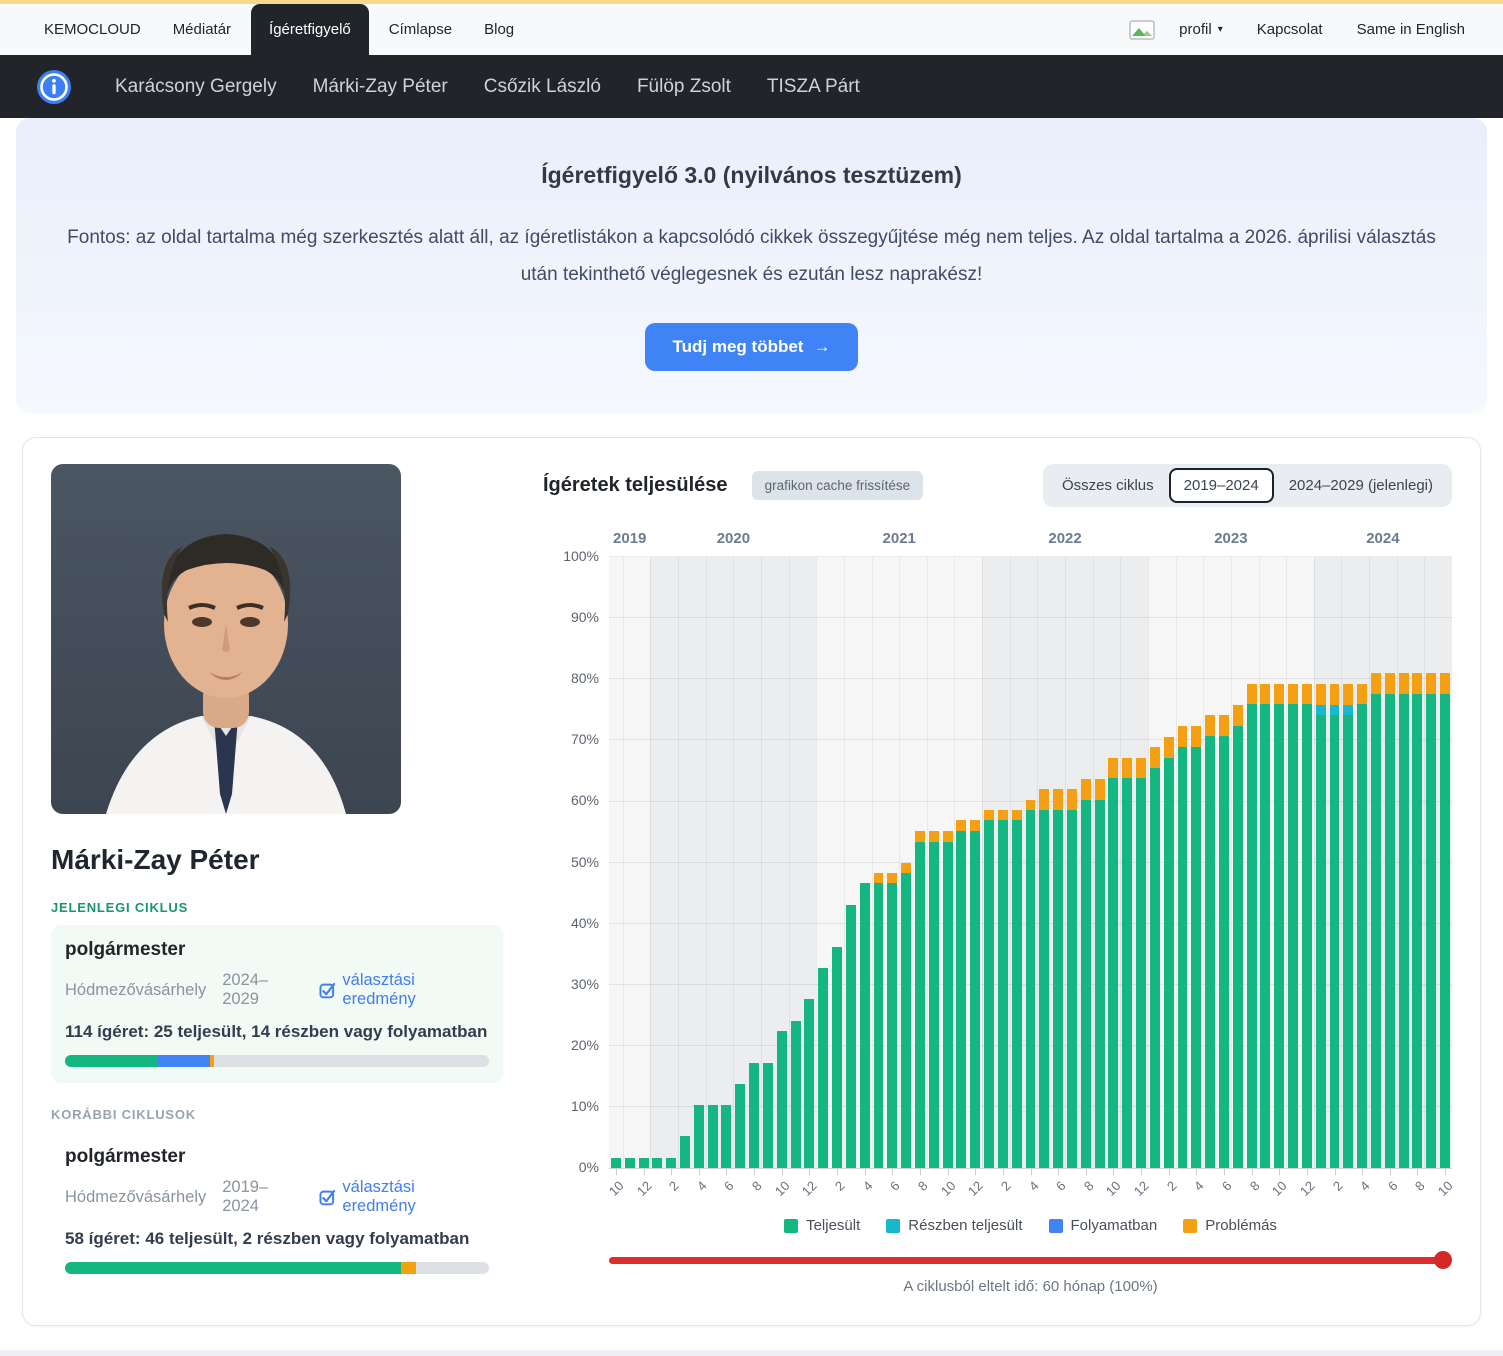  I want to click on current-election-result-link: választási eredmény, so click(404, 990).